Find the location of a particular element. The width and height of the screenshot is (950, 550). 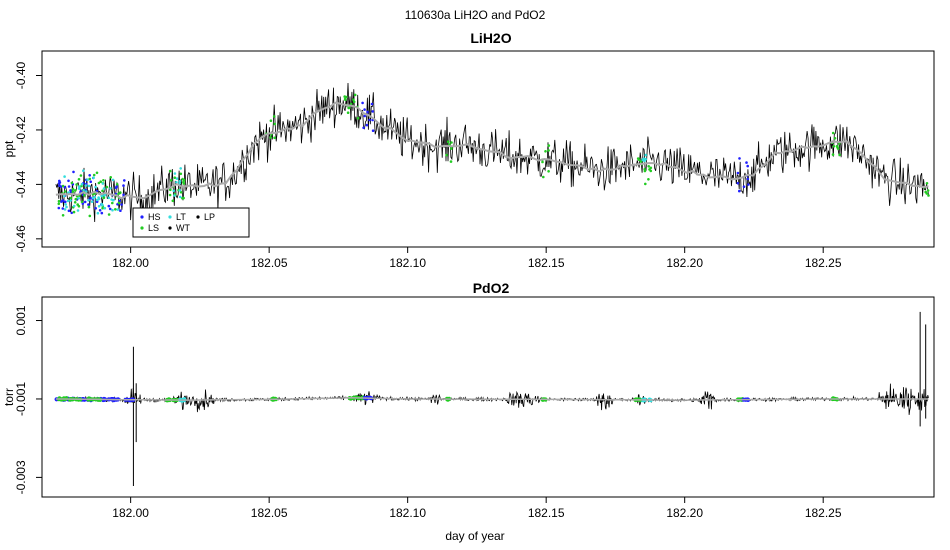

legend-label-lp: LP is located at coordinates (209, 217).